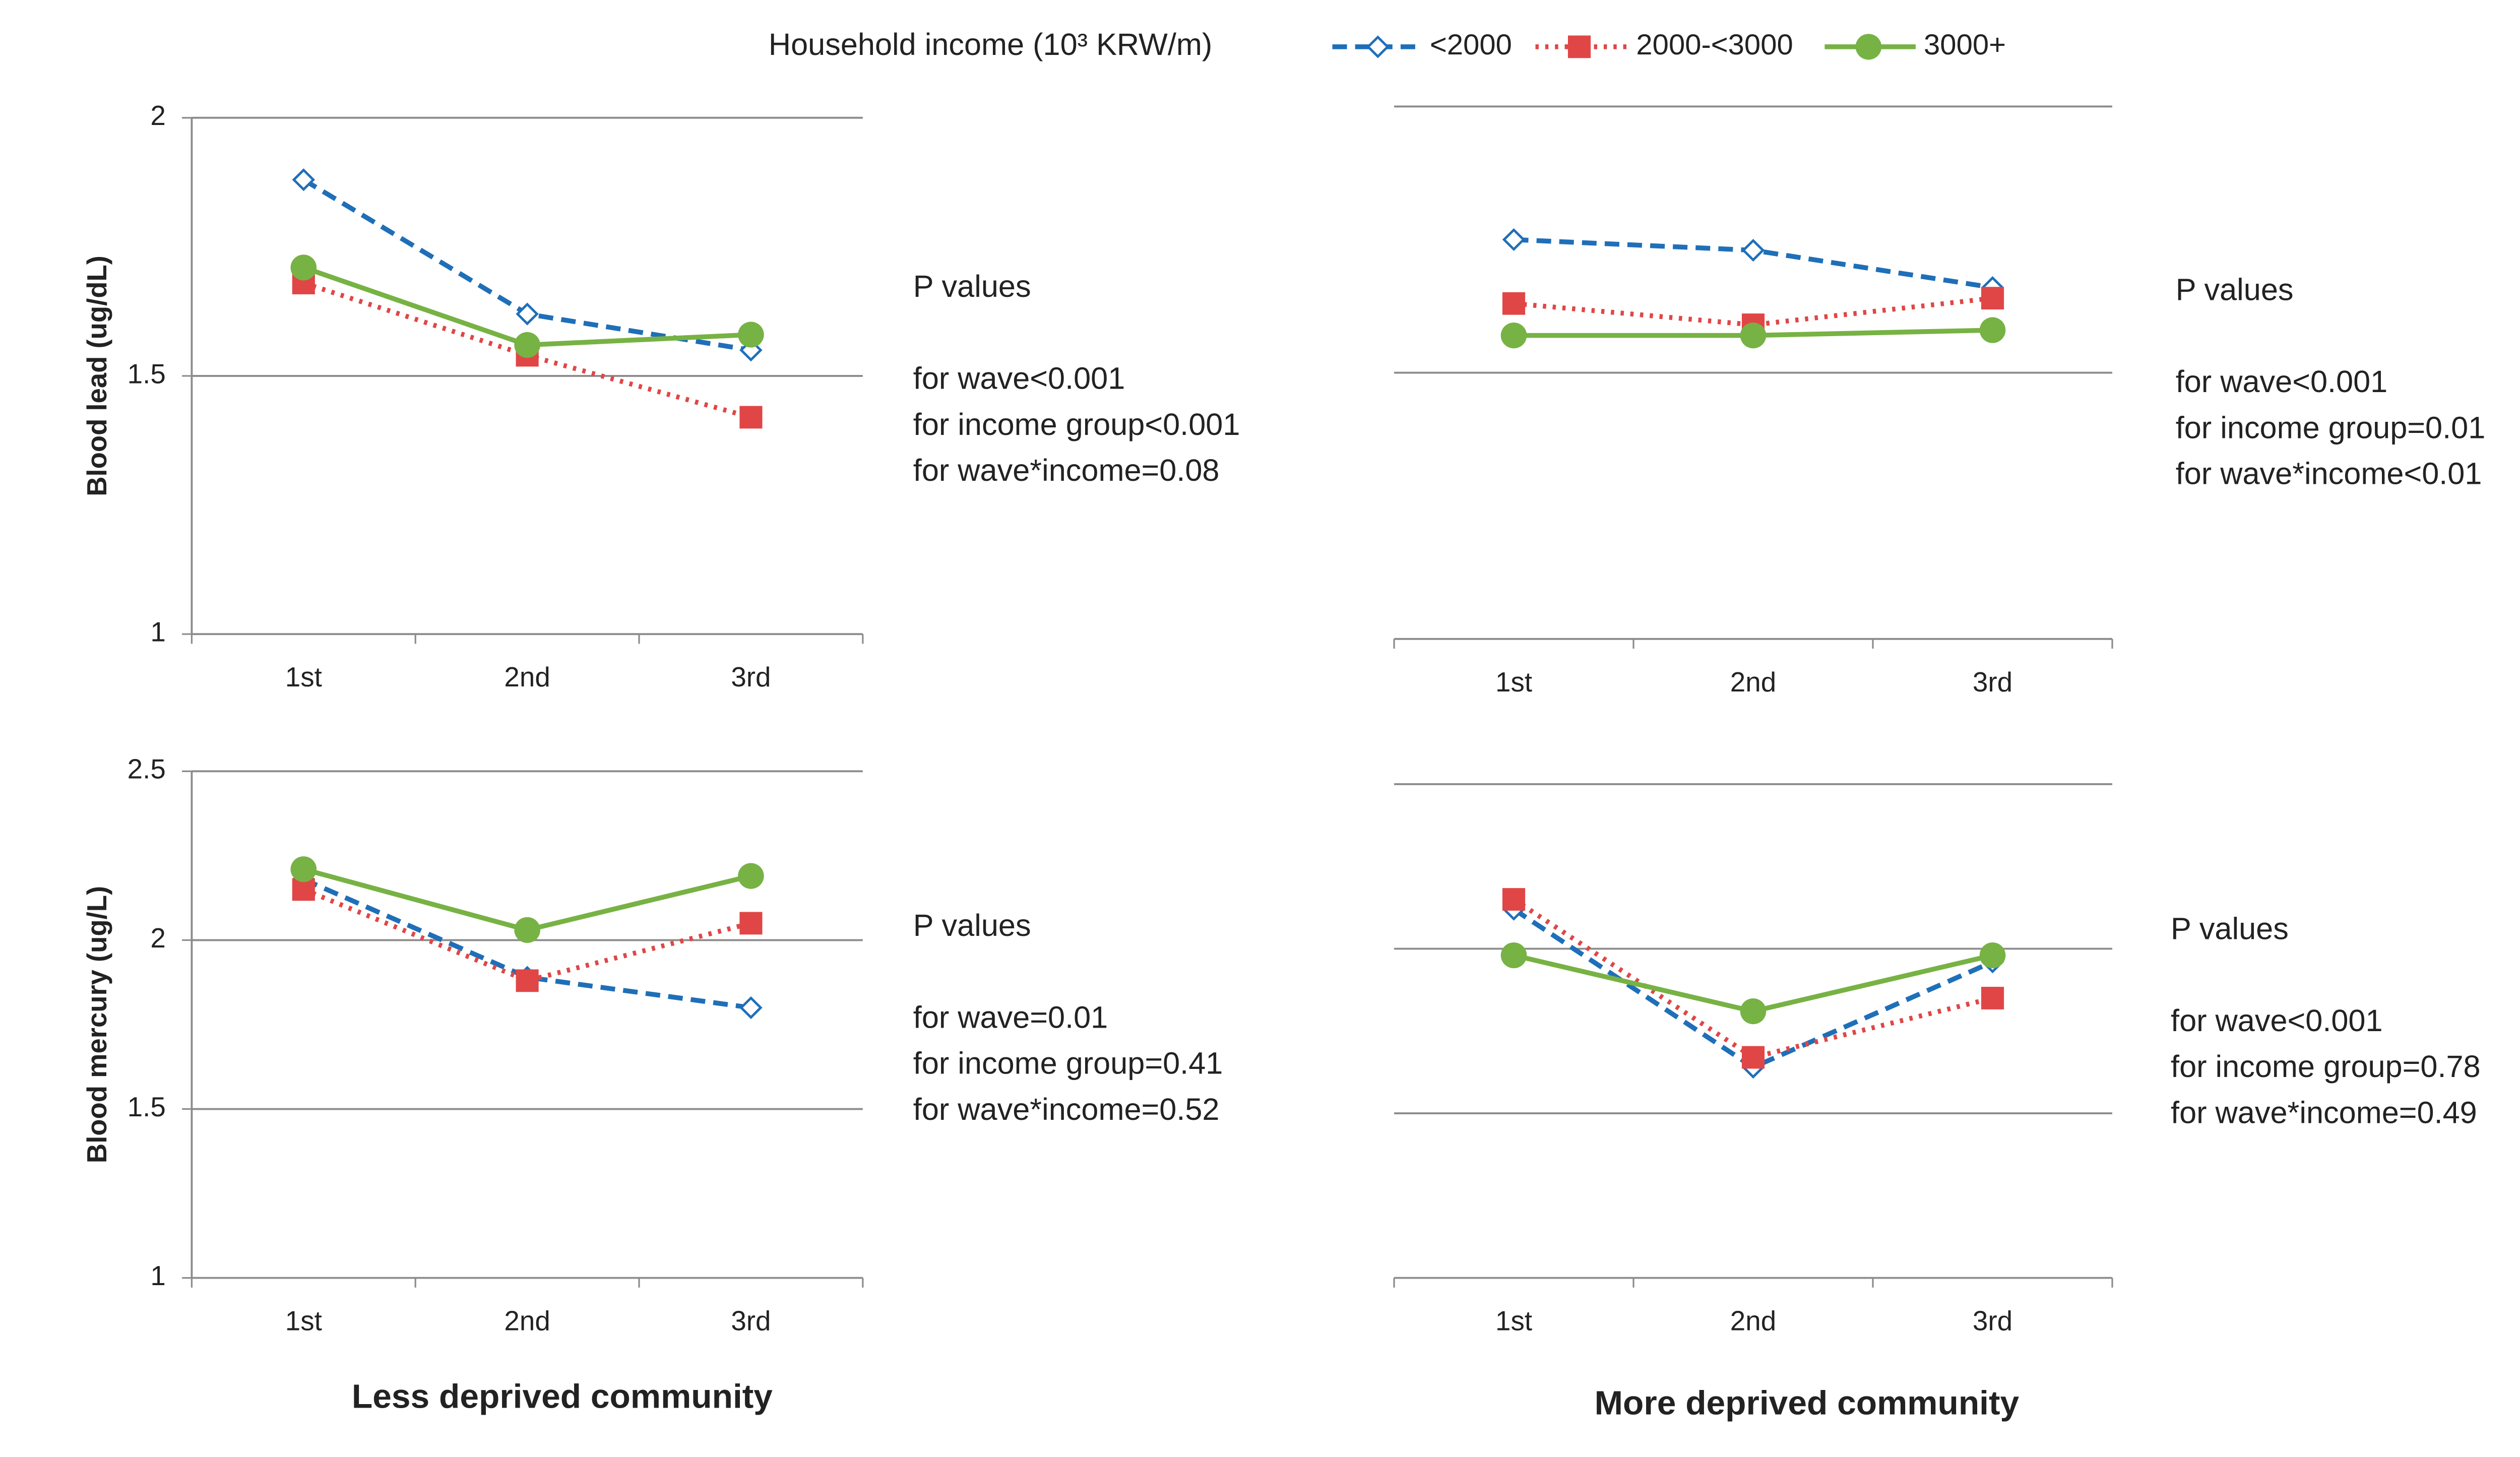  Describe the element at coordinates (97, 1024) in the screenshot. I see `y-axis-label: Blood mercury (ug/L)` at that location.